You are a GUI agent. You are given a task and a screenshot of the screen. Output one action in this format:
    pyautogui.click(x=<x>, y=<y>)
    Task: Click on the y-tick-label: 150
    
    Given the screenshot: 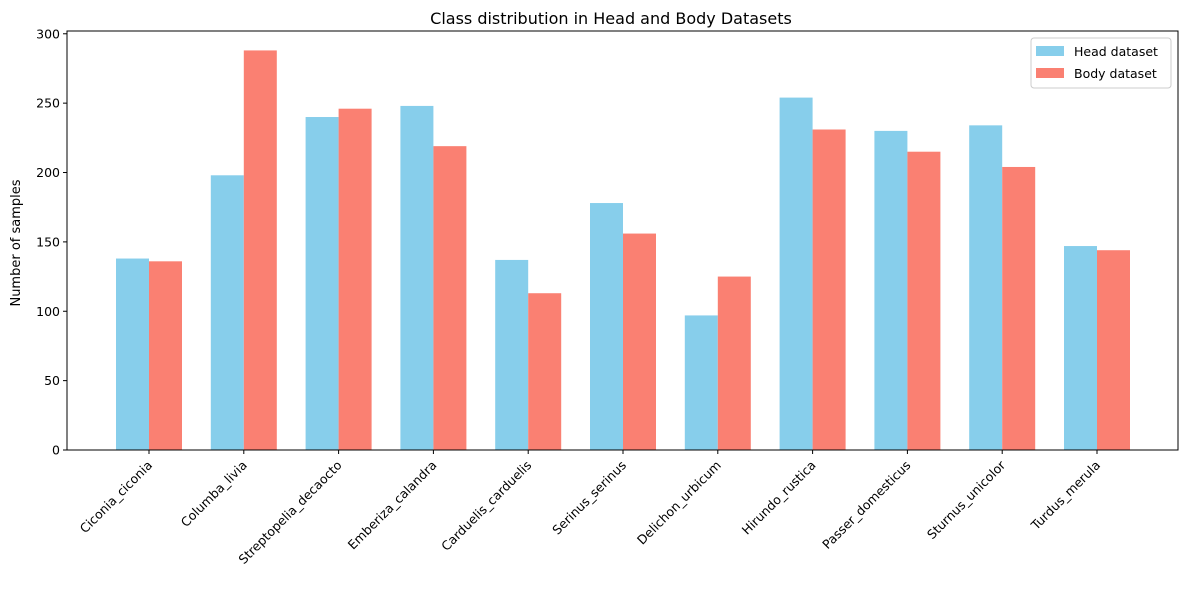 What is the action you would take?
    pyautogui.click(x=48, y=241)
    